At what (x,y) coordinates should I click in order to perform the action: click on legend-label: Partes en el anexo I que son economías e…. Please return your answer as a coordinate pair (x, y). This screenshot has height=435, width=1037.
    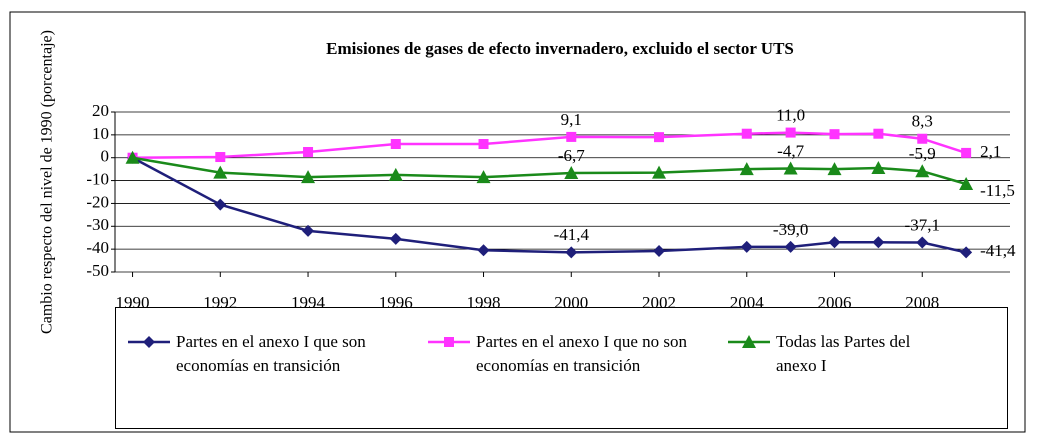
    Looking at the image, I should click on (271, 353).